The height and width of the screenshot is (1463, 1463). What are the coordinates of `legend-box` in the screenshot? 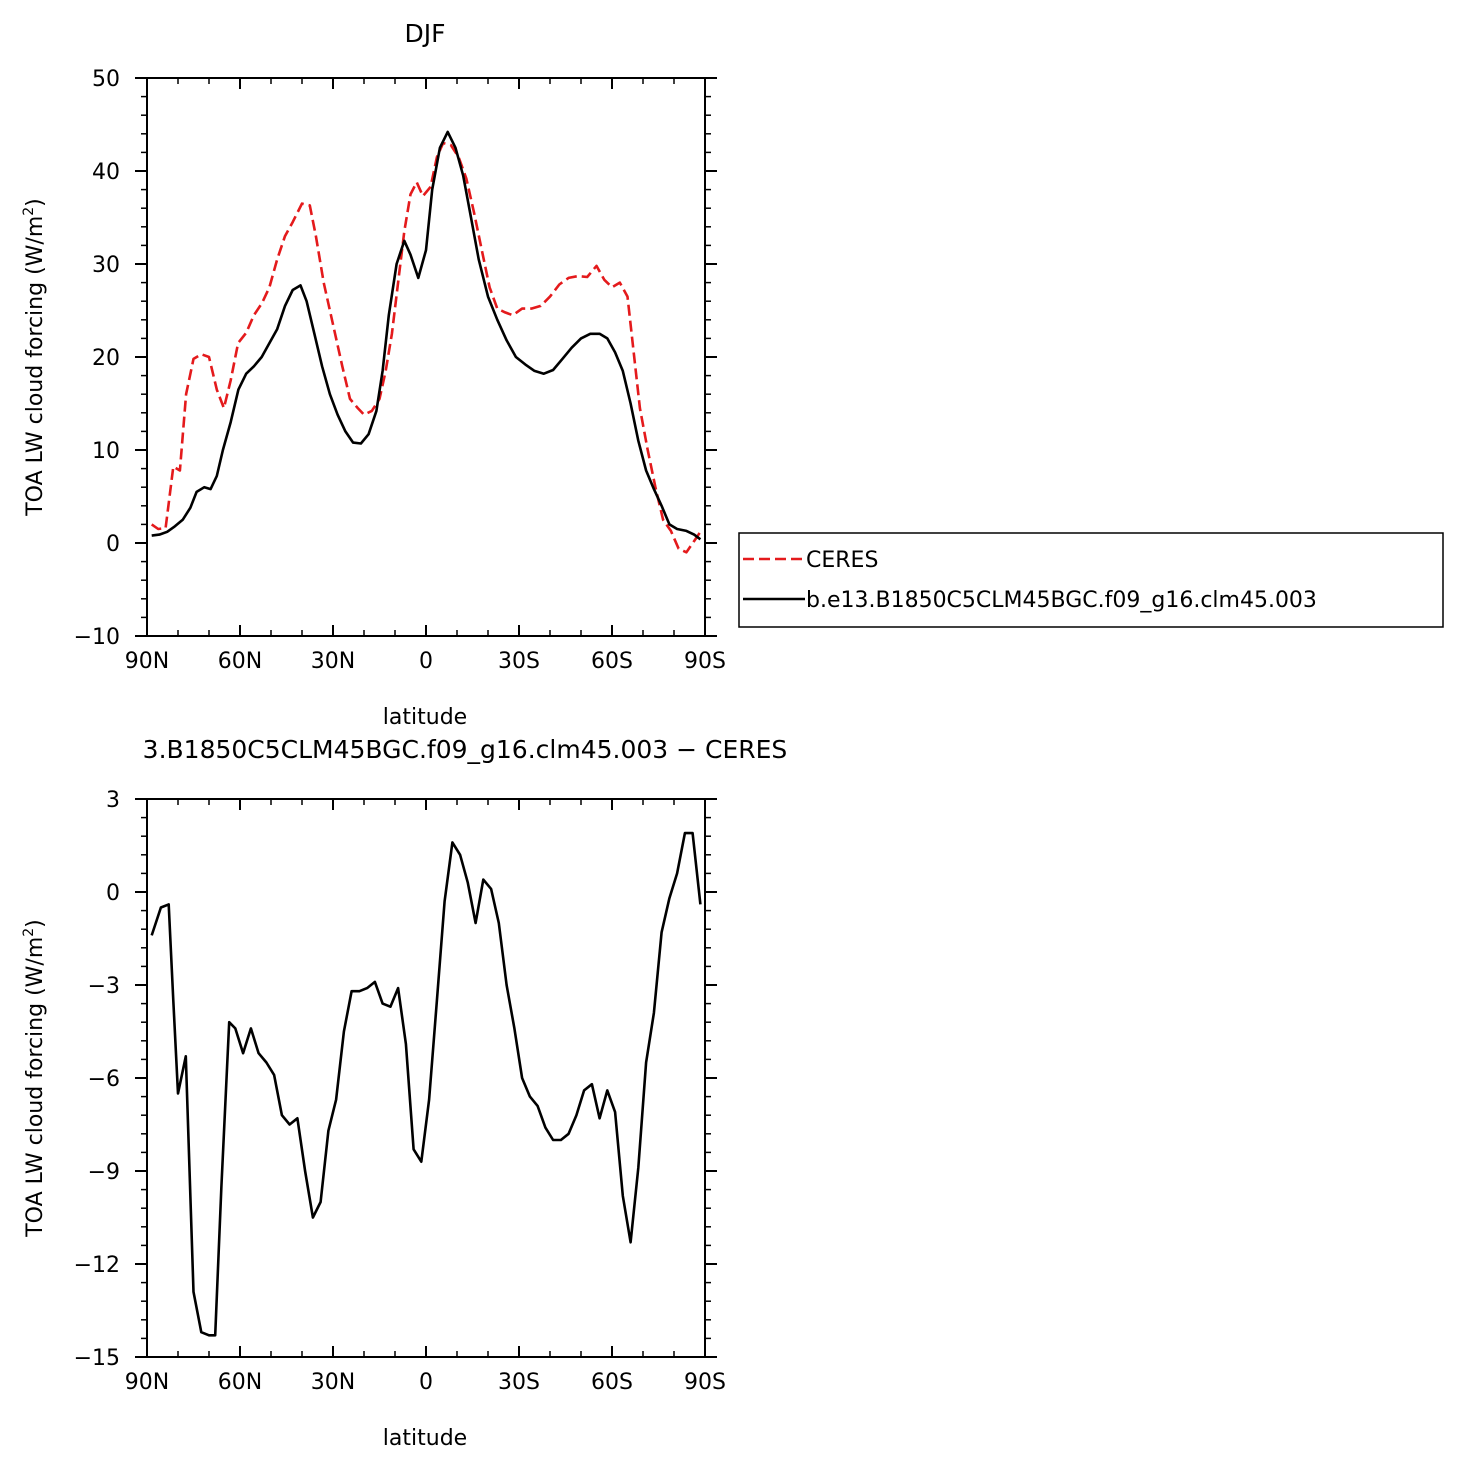 It's located at (1091, 580).